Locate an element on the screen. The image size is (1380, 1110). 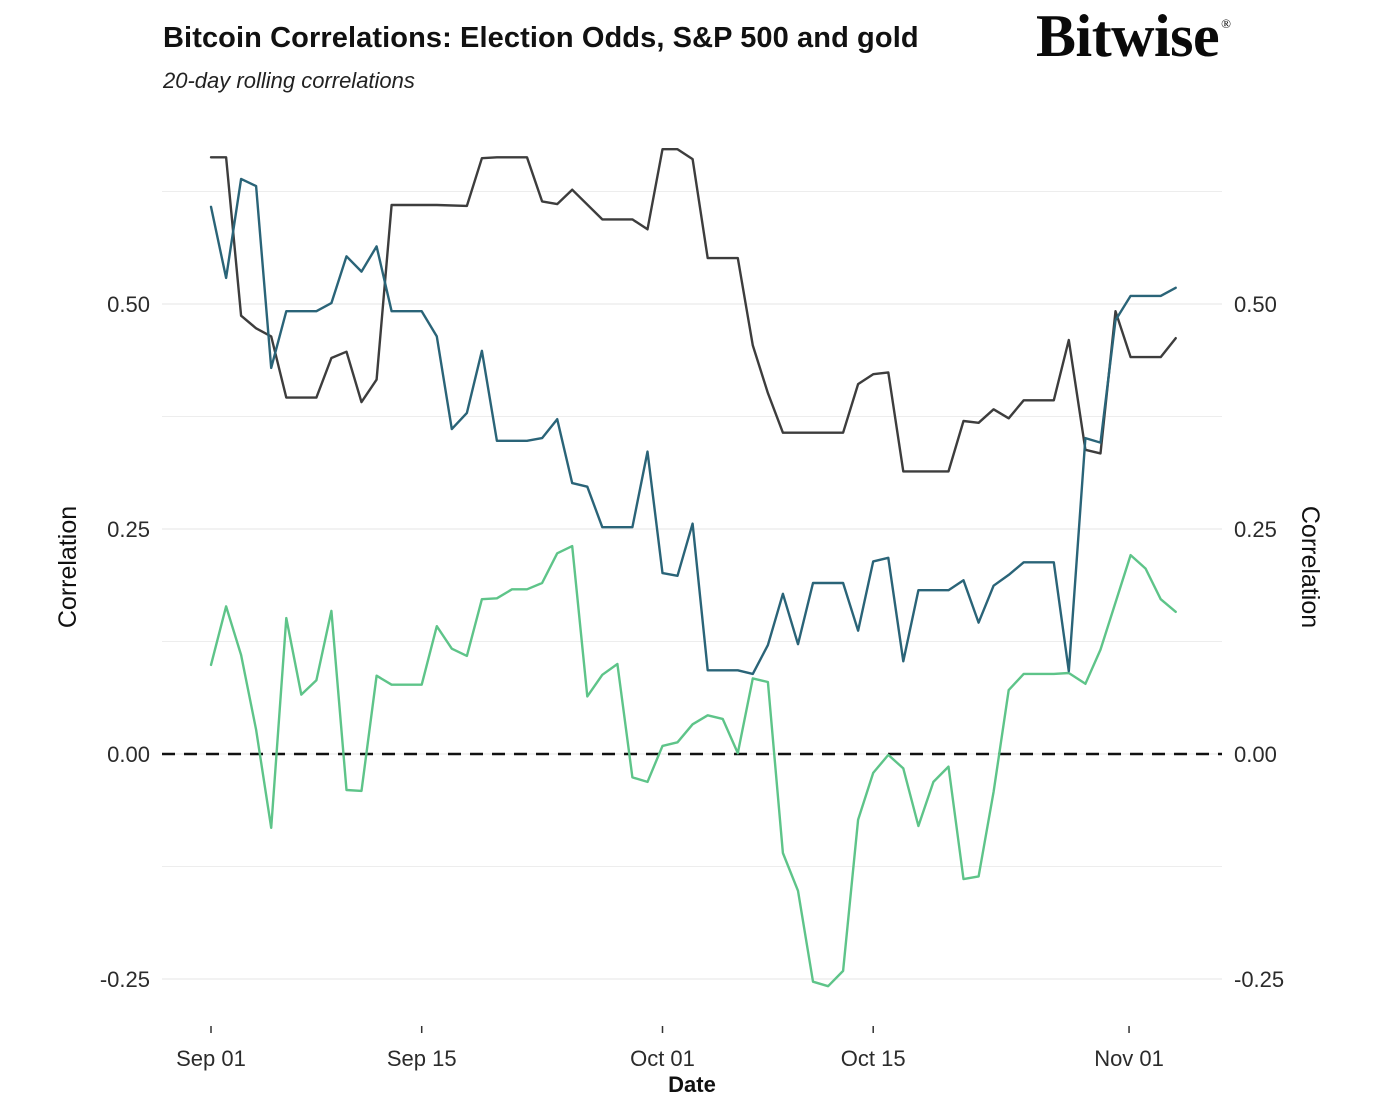
y-tick-label-left: 0.50 is located at coordinates (128, 304).